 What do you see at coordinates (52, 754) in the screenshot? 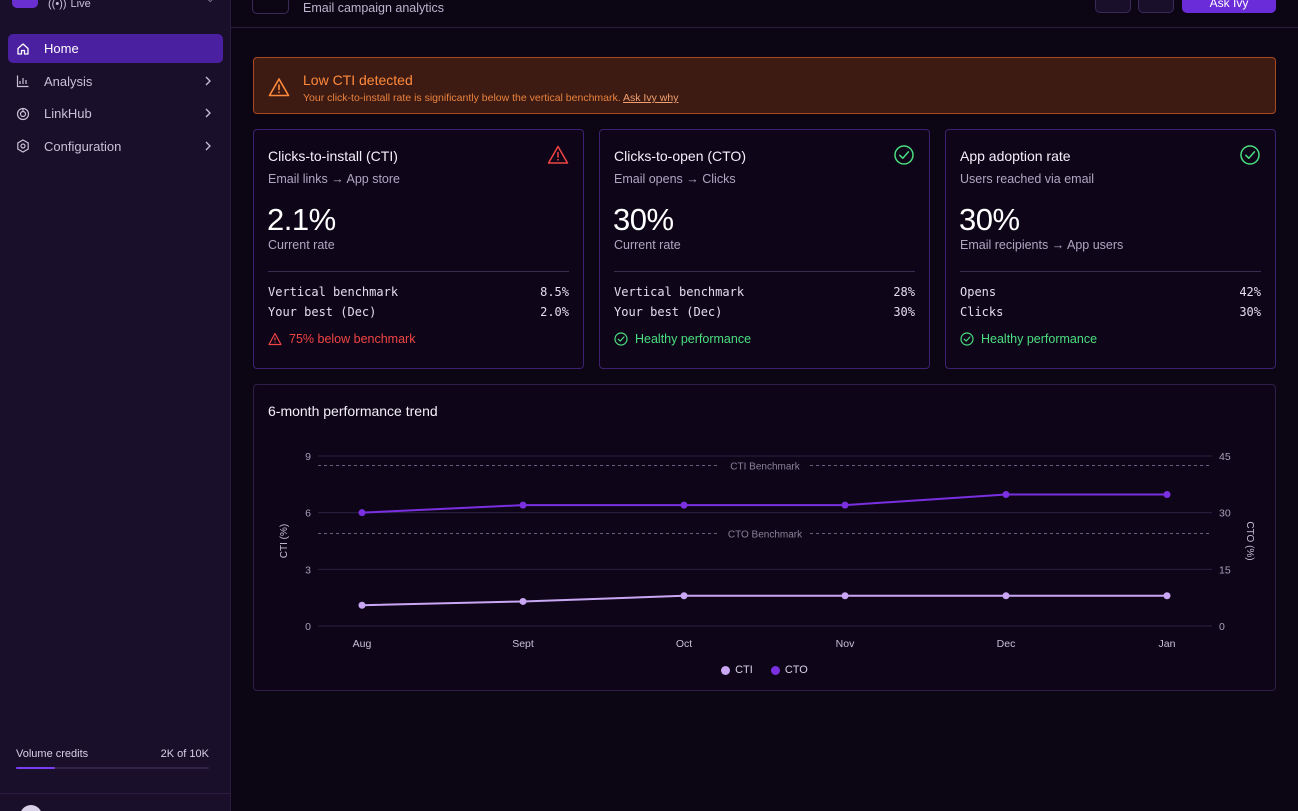
I see `credits-label: Volume credits` at bounding box center [52, 754].